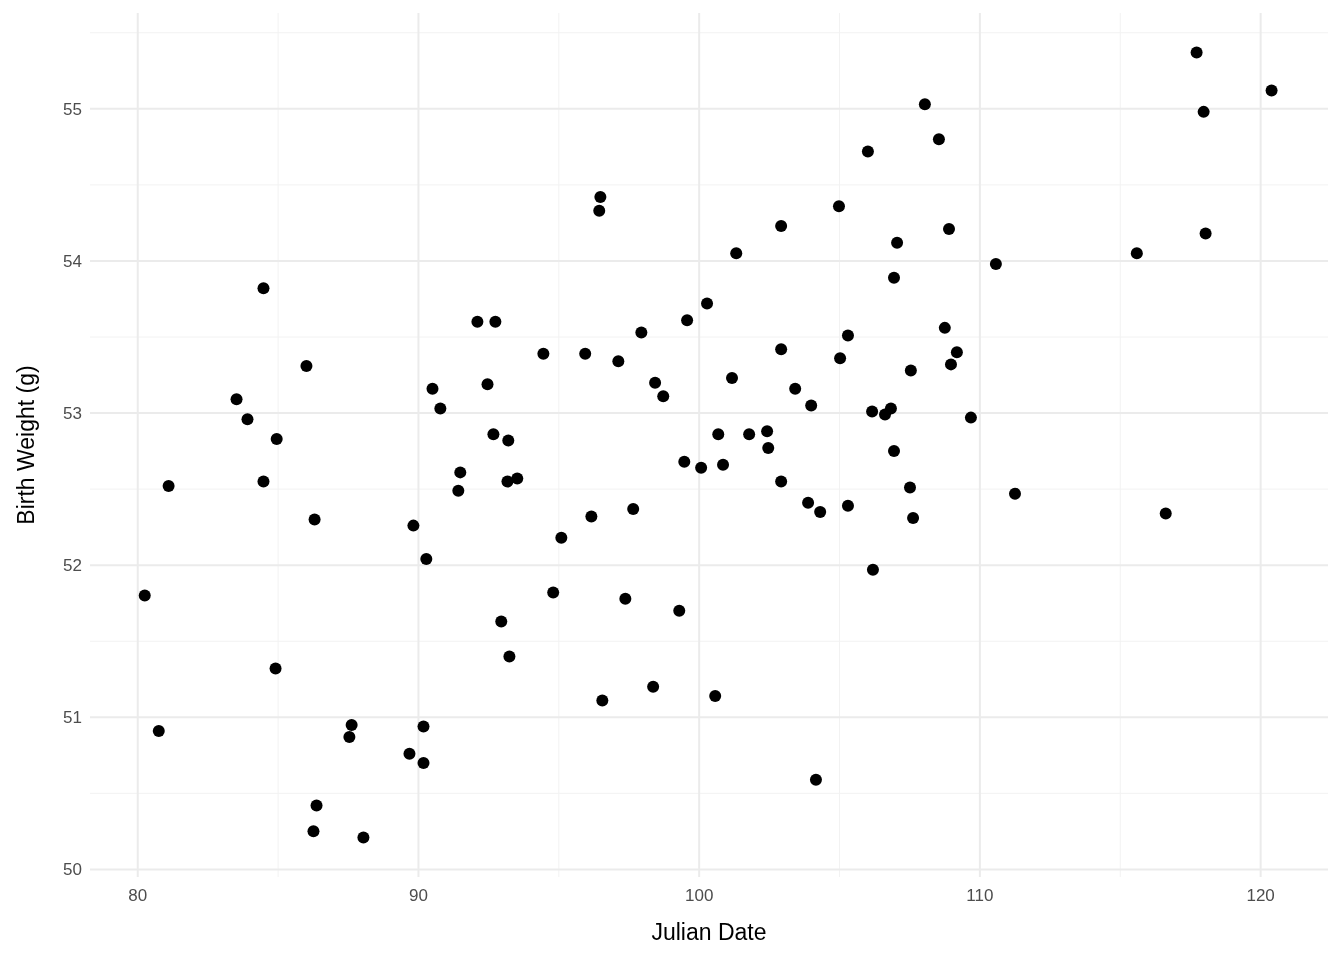  What do you see at coordinates (418, 895) in the screenshot?
I see `x-tick-label: 90` at bounding box center [418, 895].